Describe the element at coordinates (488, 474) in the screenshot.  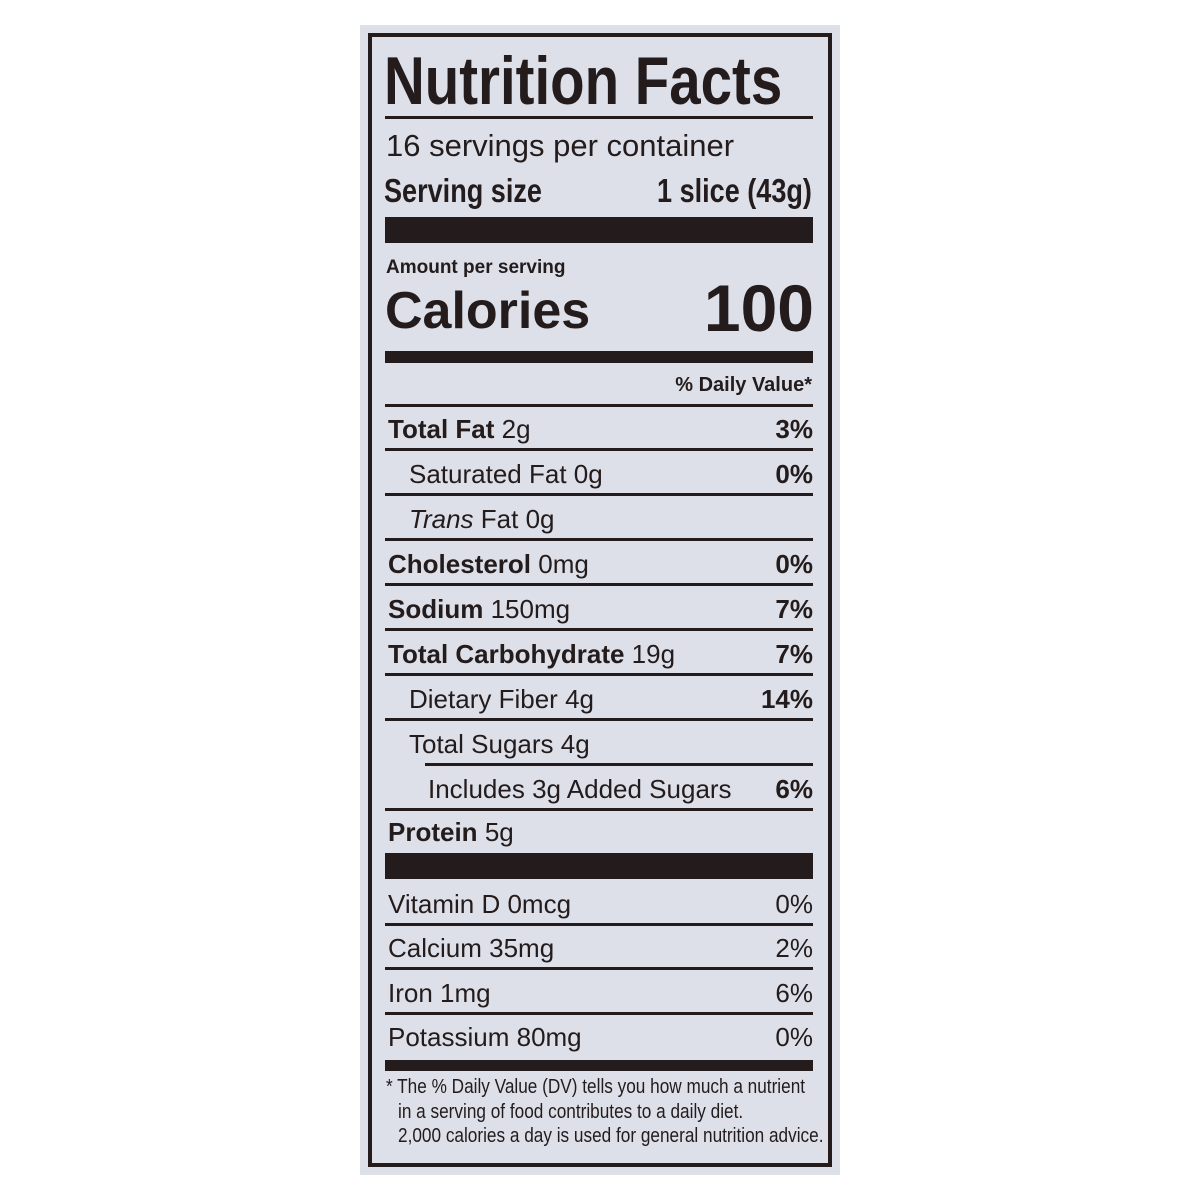
I see `nutrient-name: Saturated Fat` at that location.